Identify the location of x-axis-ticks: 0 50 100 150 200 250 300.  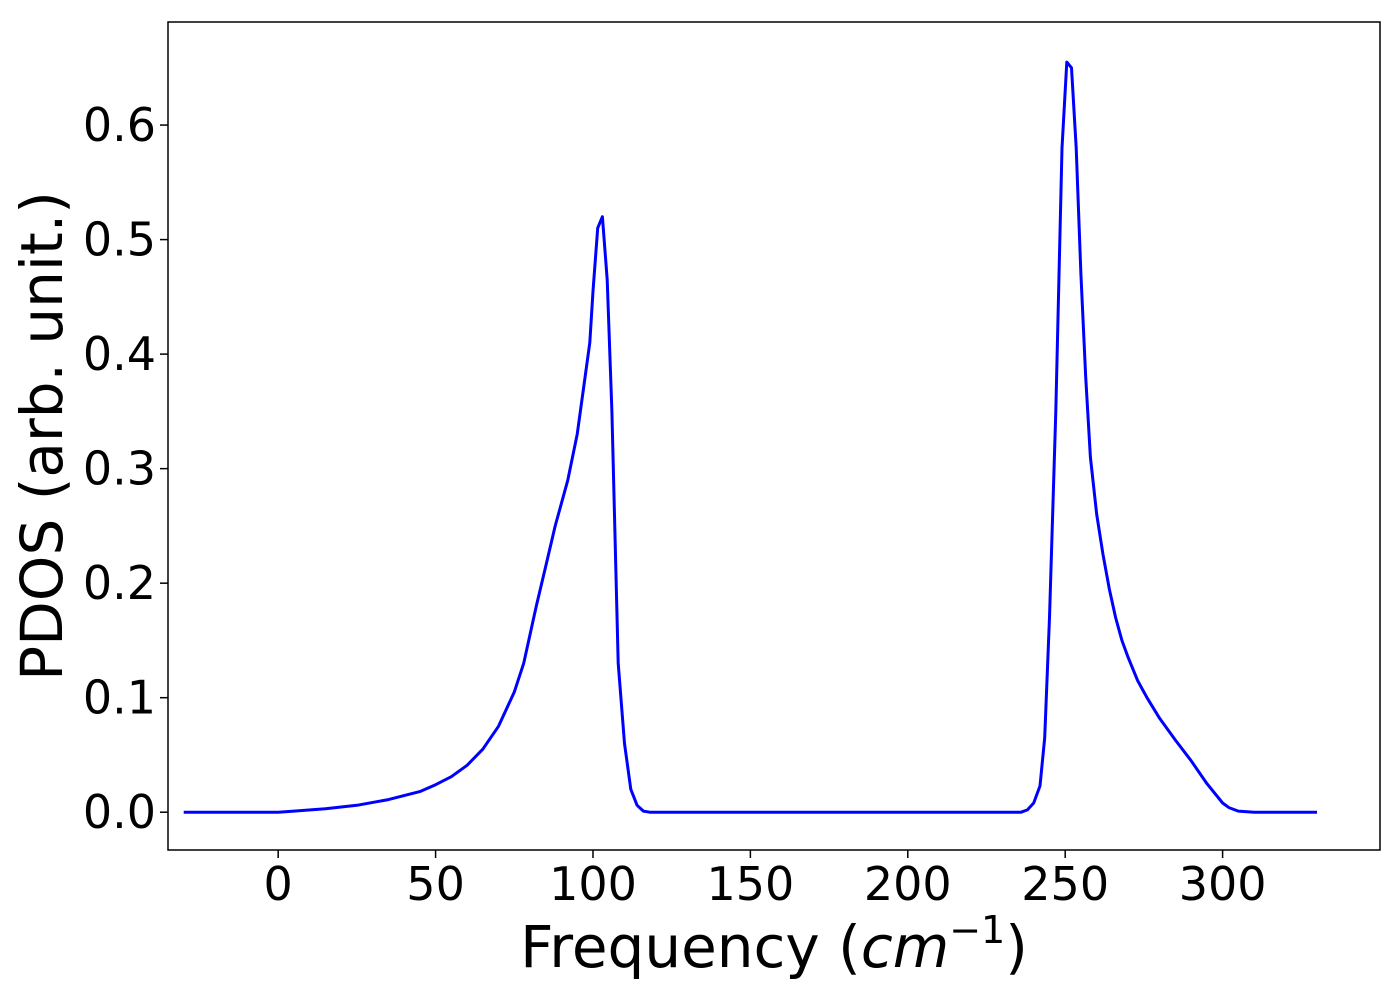
(765, 880).